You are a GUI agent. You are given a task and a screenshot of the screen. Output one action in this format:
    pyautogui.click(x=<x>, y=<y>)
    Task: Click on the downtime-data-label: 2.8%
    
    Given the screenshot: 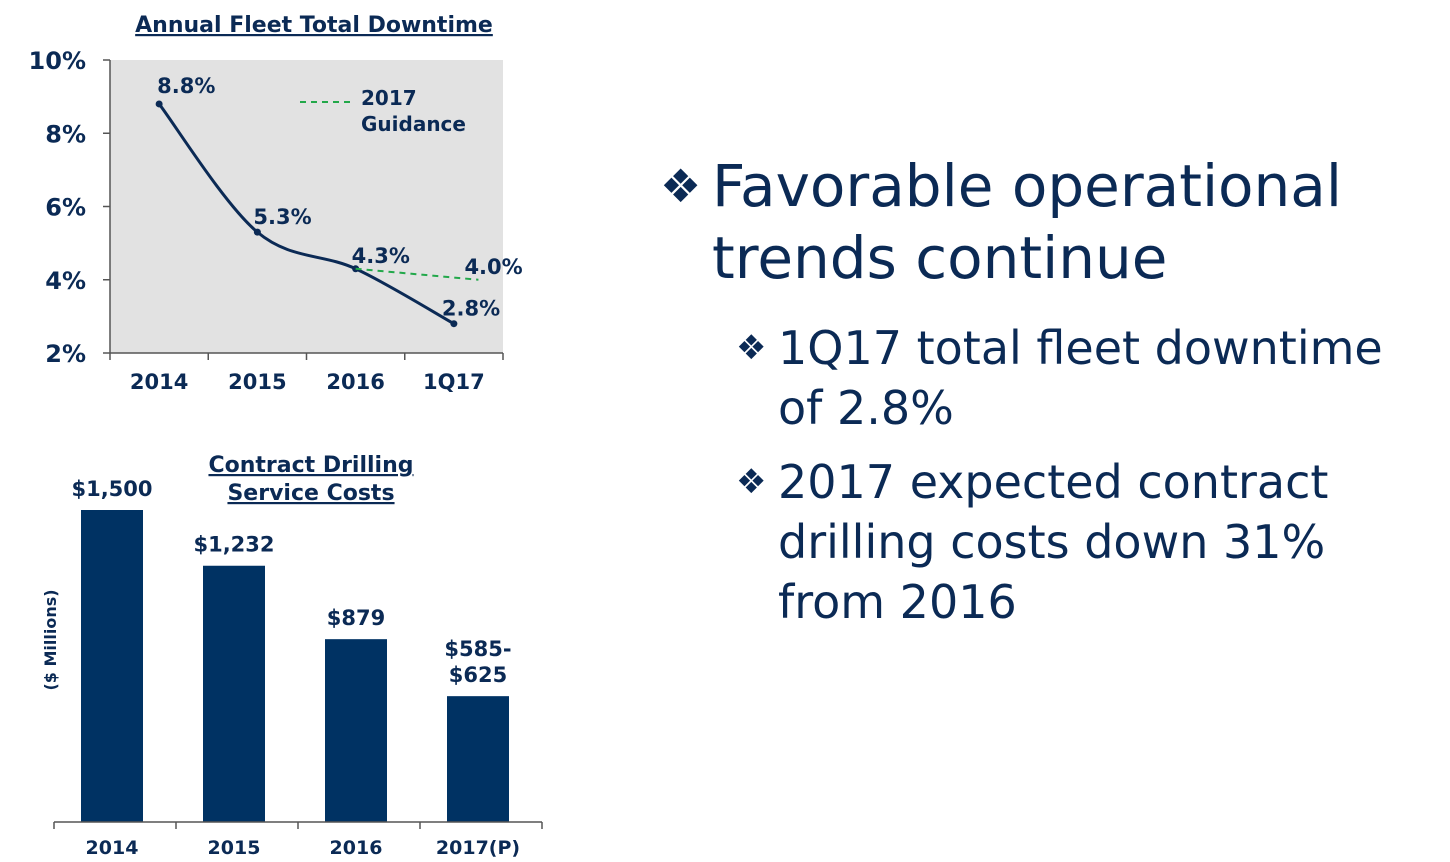 What is the action you would take?
    pyautogui.click(x=471, y=309)
    